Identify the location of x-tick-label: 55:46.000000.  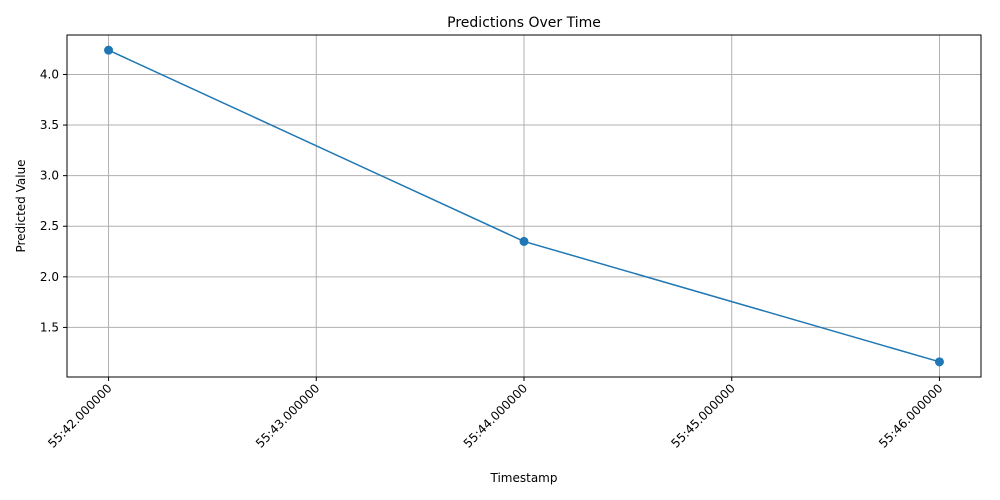
(910, 415).